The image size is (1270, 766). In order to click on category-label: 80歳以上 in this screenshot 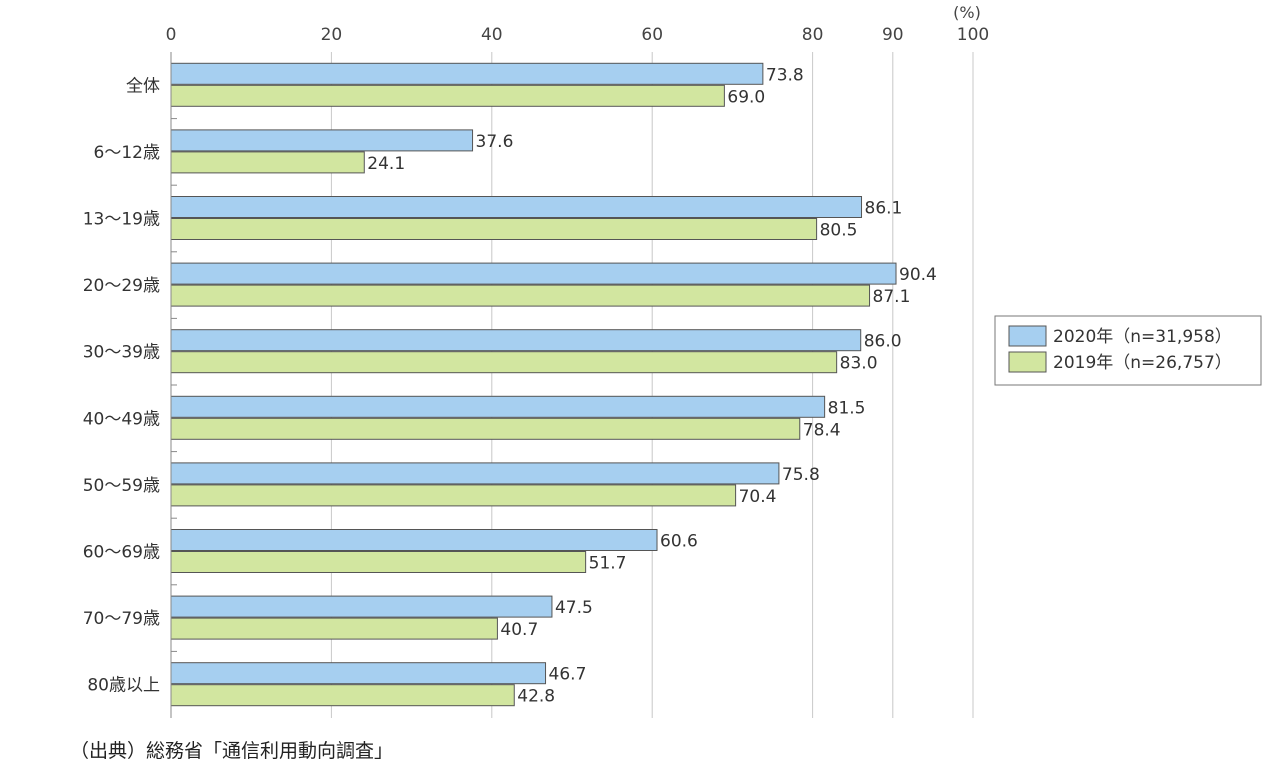, I will do `click(123, 686)`.